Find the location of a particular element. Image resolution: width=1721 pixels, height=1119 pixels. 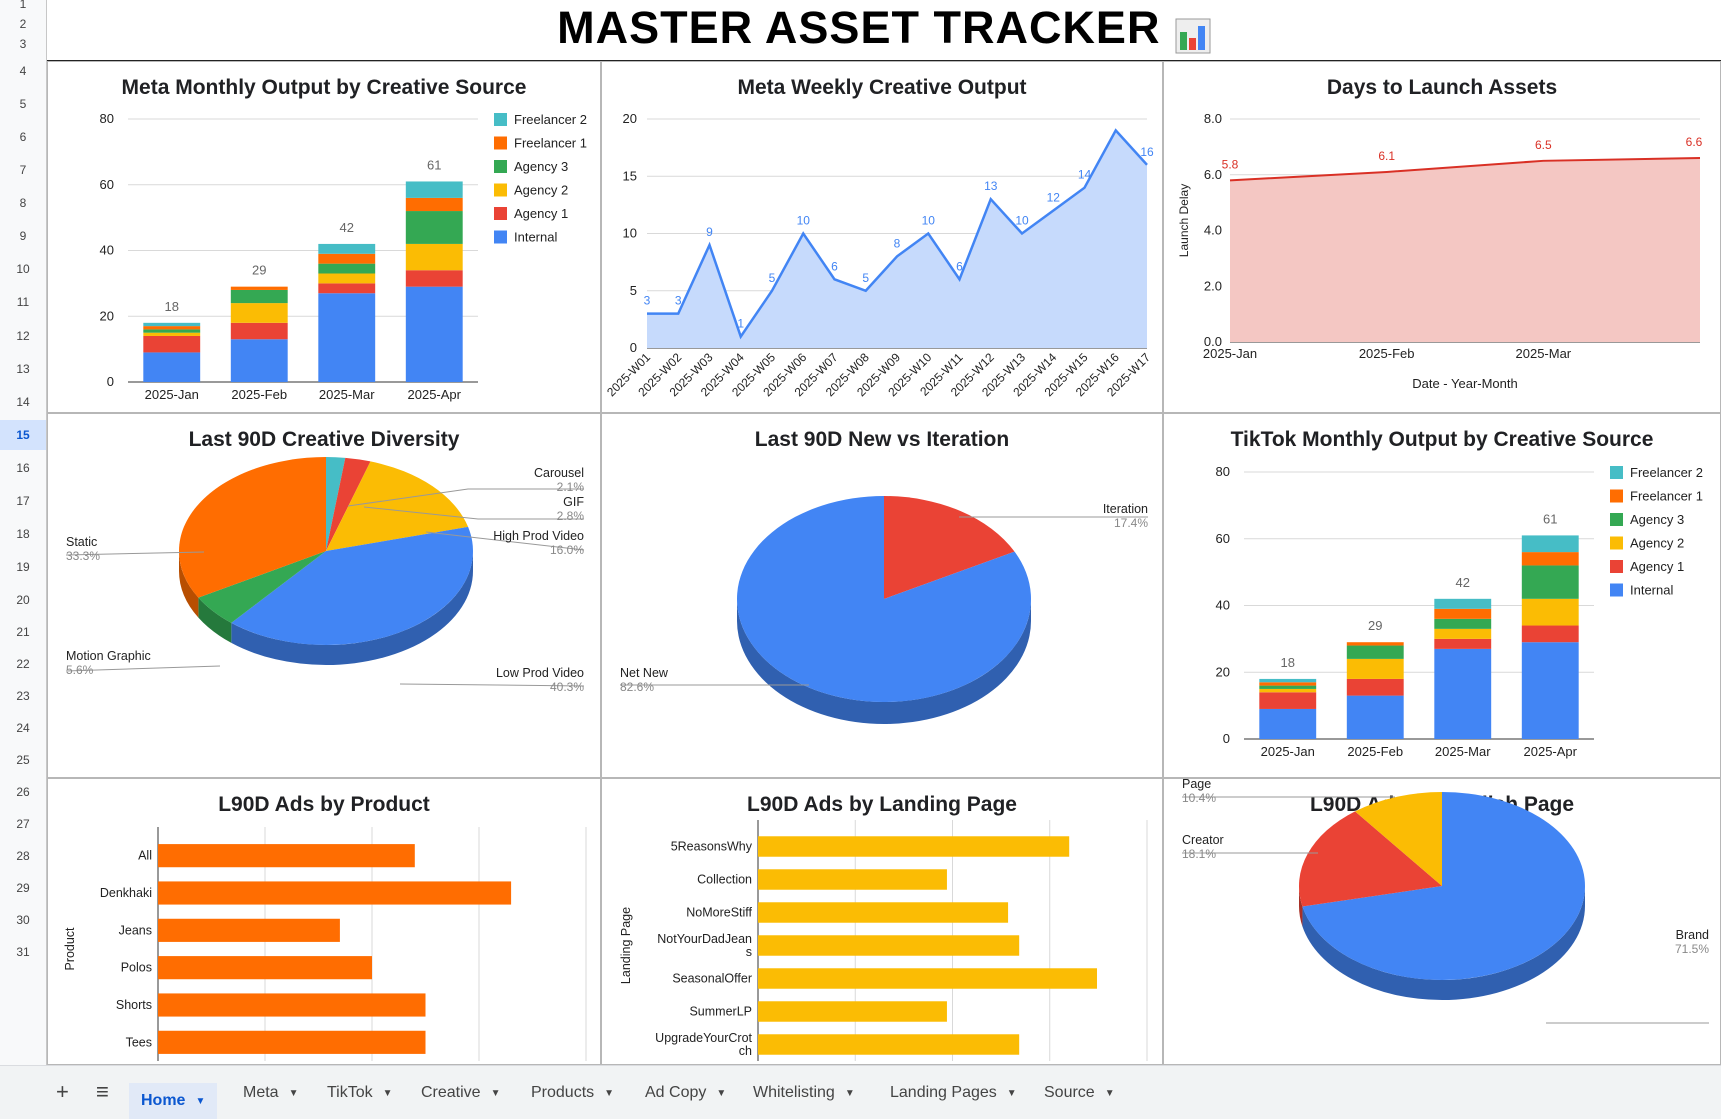

row-number: 18 is located at coordinates (23, 534).